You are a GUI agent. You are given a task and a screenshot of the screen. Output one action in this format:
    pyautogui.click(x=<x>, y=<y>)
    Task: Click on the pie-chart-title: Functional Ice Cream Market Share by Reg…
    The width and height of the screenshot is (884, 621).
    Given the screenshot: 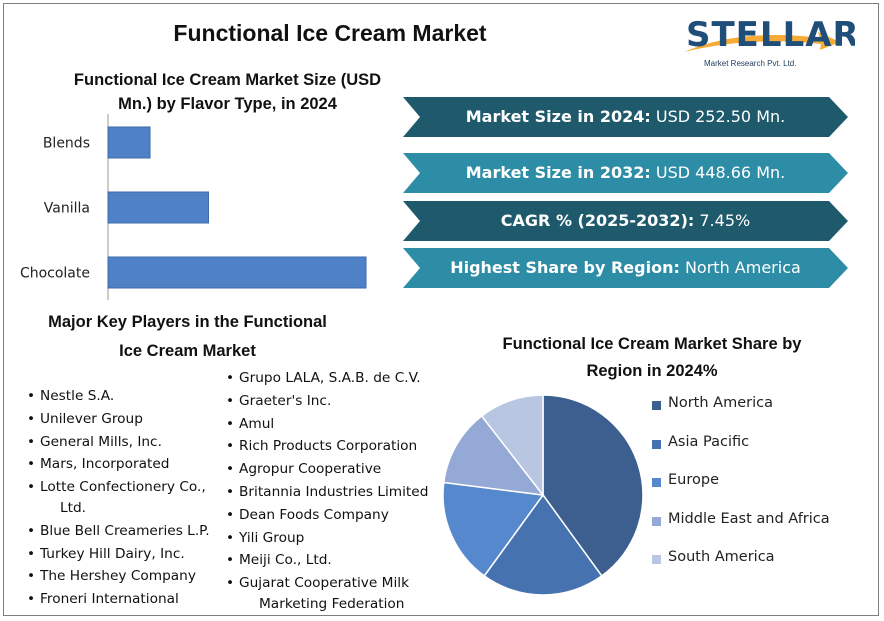 What is the action you would take?
    pyautogui.click(x=652, y=358)
    